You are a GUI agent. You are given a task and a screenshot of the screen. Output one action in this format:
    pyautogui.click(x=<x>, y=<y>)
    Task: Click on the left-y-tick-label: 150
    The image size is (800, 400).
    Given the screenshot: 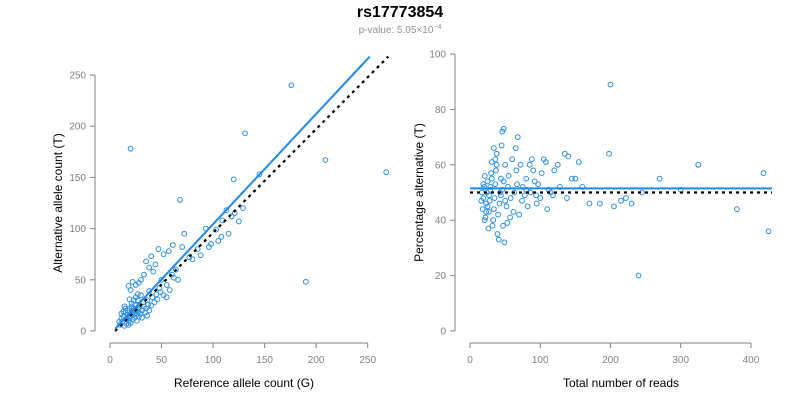 What is the action you would take?
    pyautogui.click(x=77, y=178)
    